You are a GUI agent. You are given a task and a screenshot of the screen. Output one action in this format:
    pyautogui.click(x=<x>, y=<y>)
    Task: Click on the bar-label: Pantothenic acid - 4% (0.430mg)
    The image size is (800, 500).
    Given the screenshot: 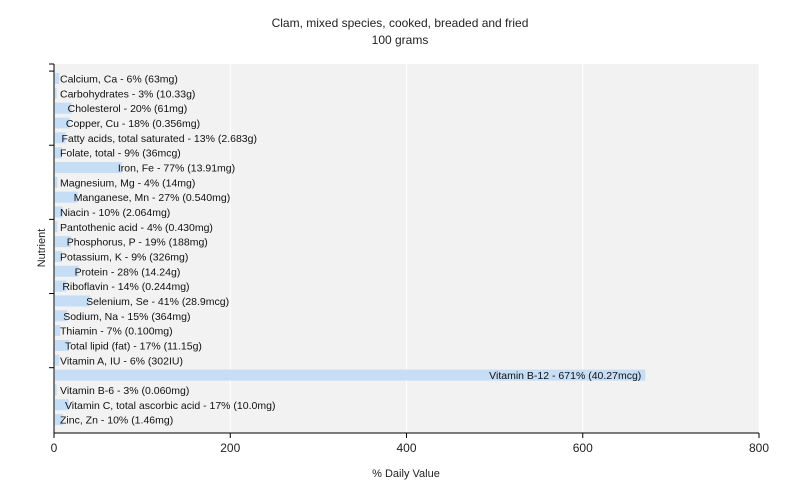 What is the action you would take?
    pyautogui.click(x=136, y=228)
    